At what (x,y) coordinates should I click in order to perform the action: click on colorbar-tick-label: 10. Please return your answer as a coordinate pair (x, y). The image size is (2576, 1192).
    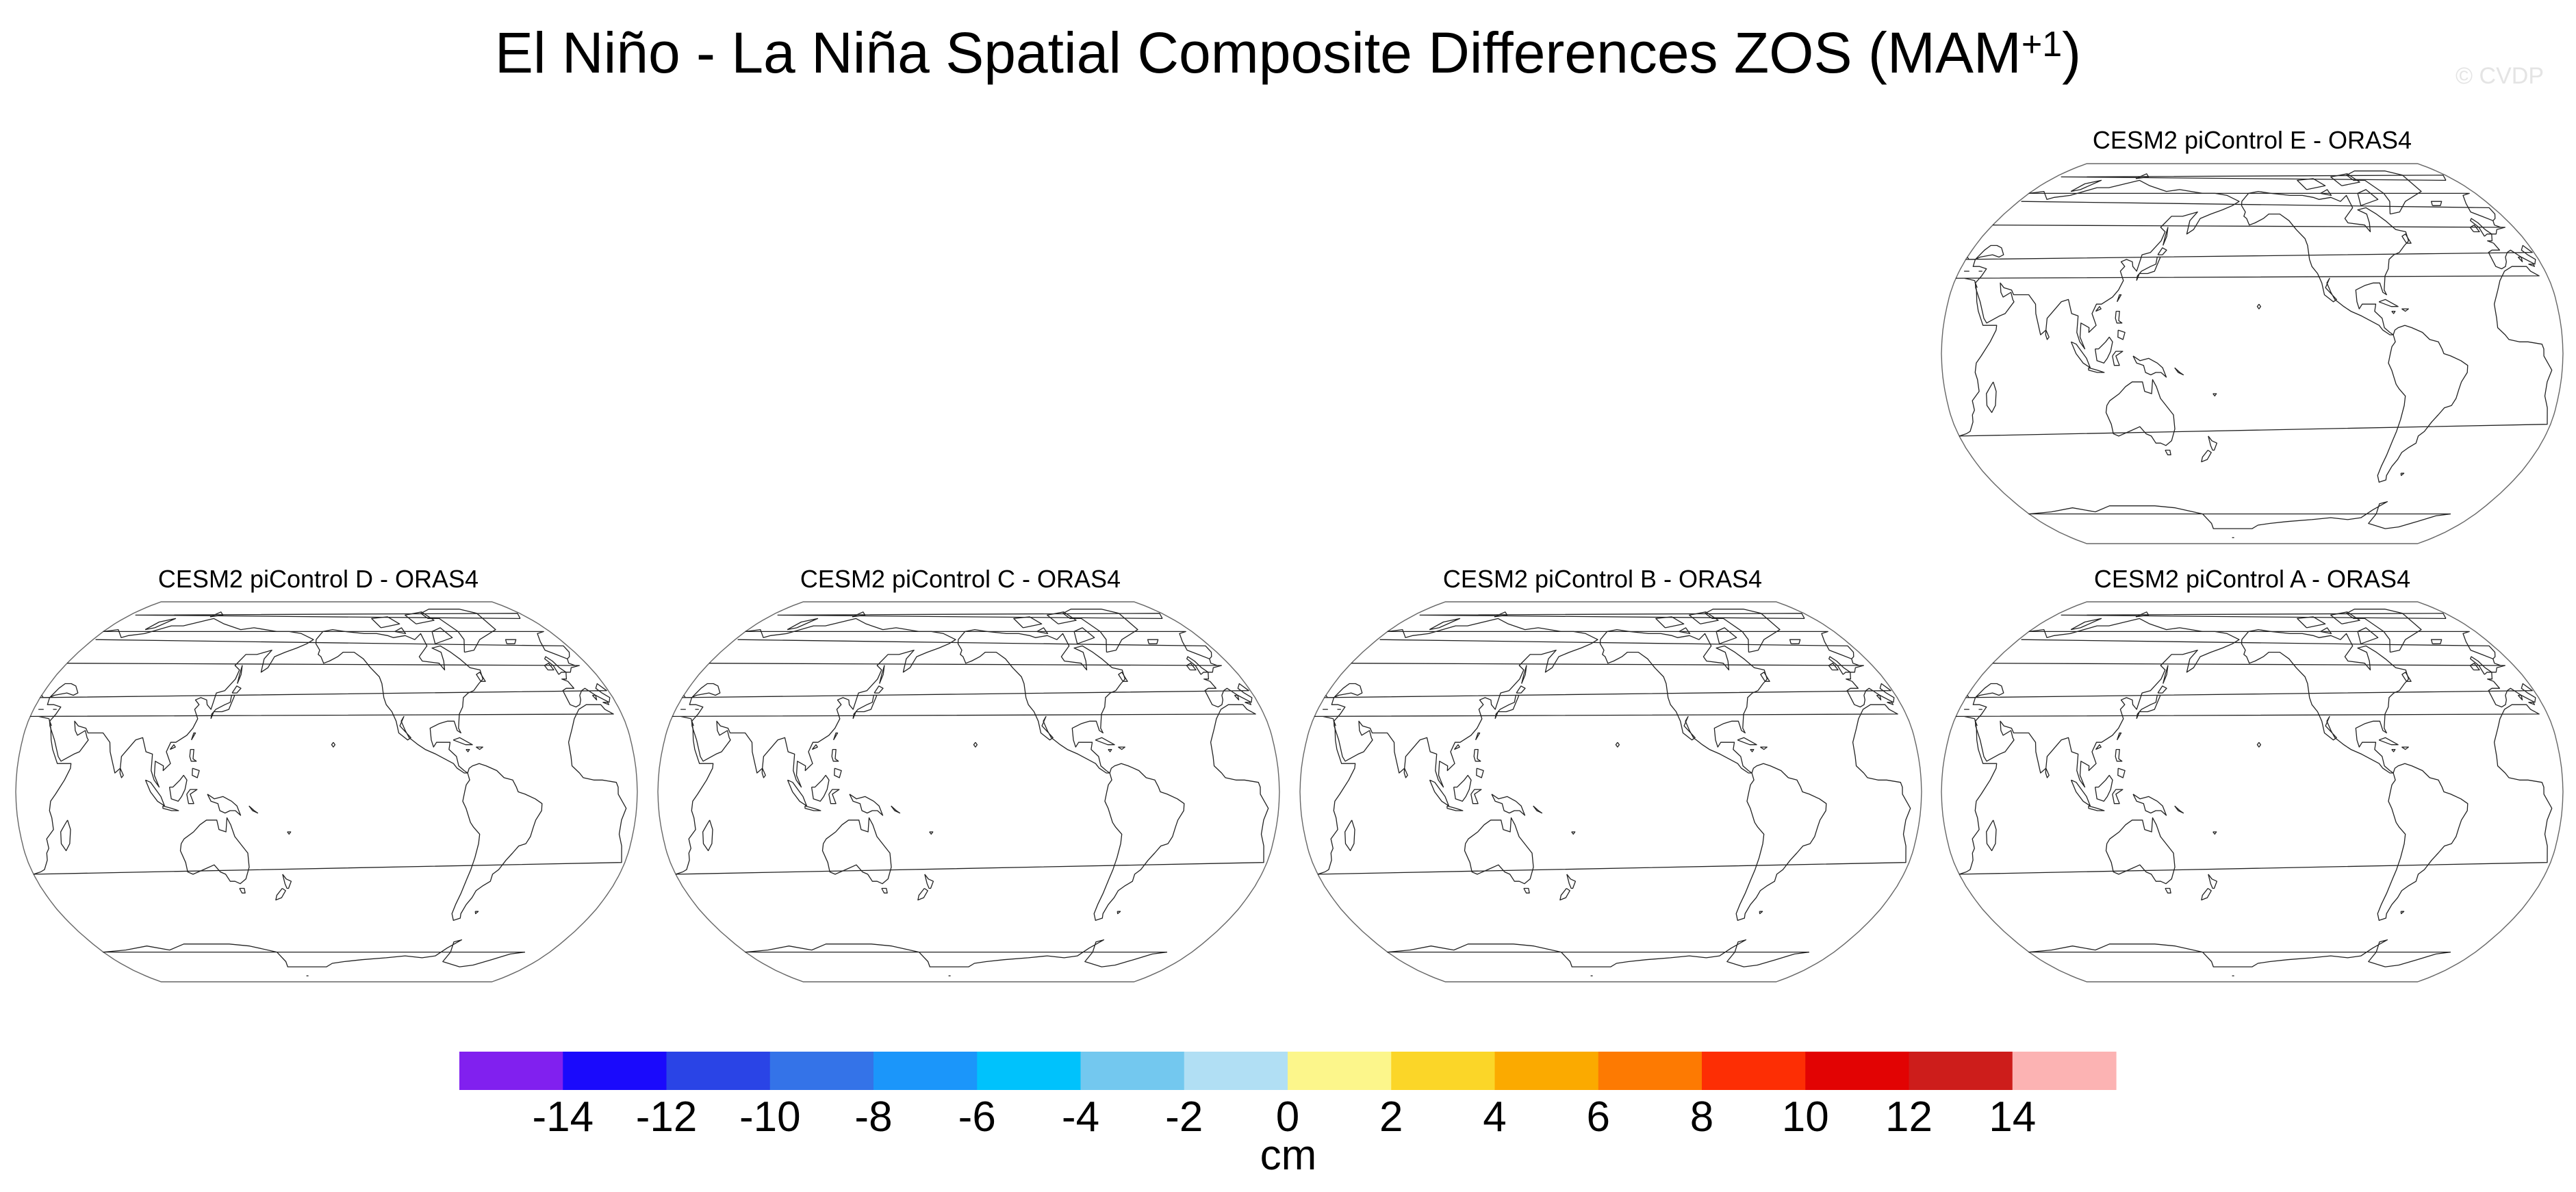
    Looking at the image, I should click on (1805, 1117).